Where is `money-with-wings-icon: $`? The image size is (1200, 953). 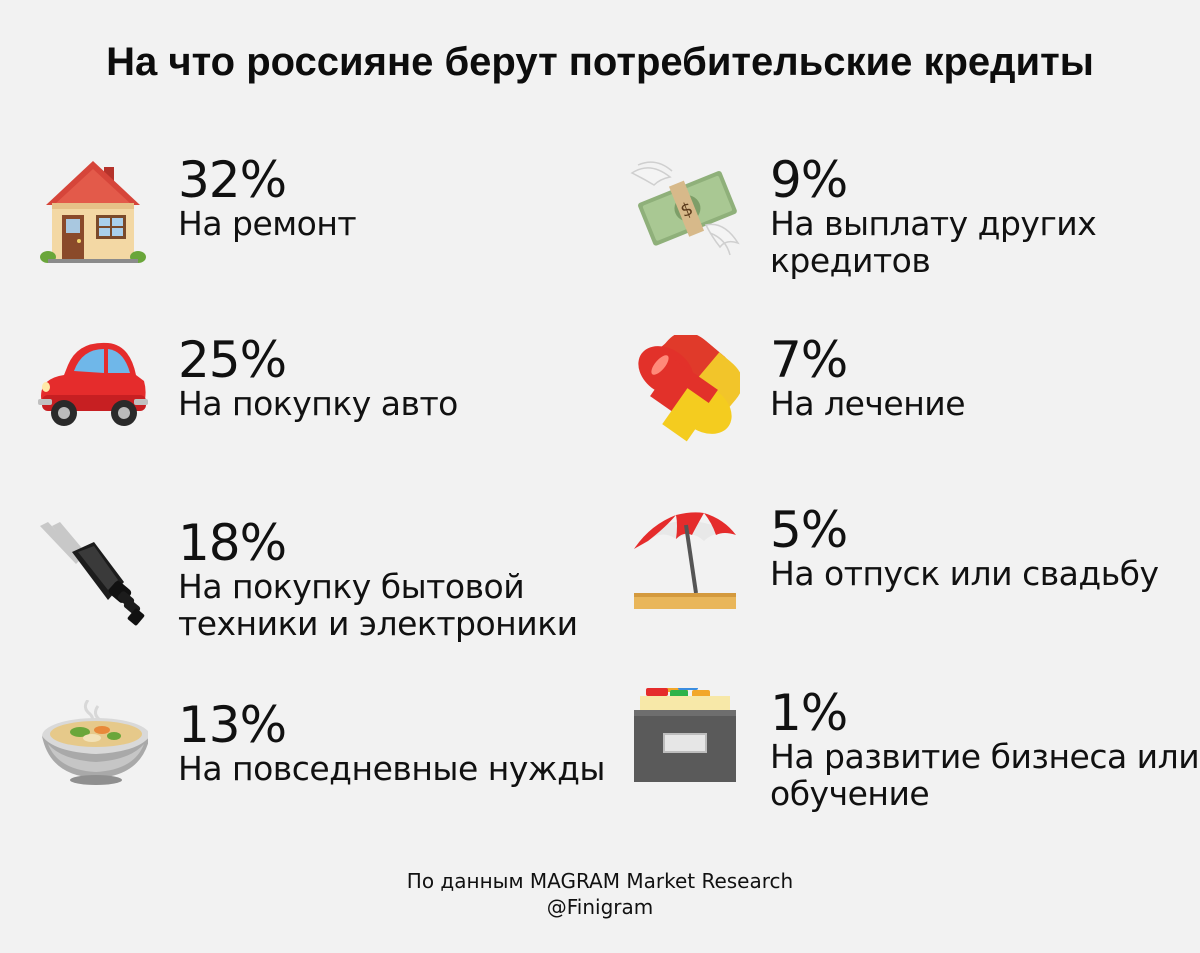 money-with-wings-icon: $ is located at coordinates (685, 210).